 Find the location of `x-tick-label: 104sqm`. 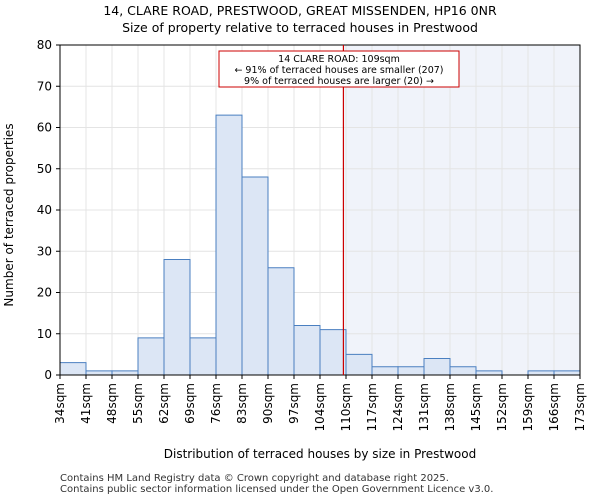

x-tick-label: 104sqm is located at coordinates (320, 407).